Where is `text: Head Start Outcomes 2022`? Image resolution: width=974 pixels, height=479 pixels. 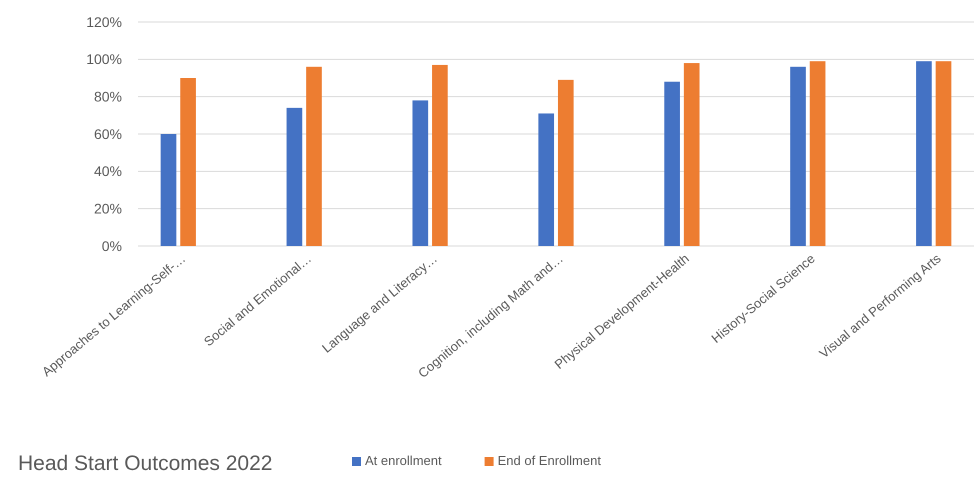 text: Head Start Outcomes 2022 is located at coordinates (145, 463).